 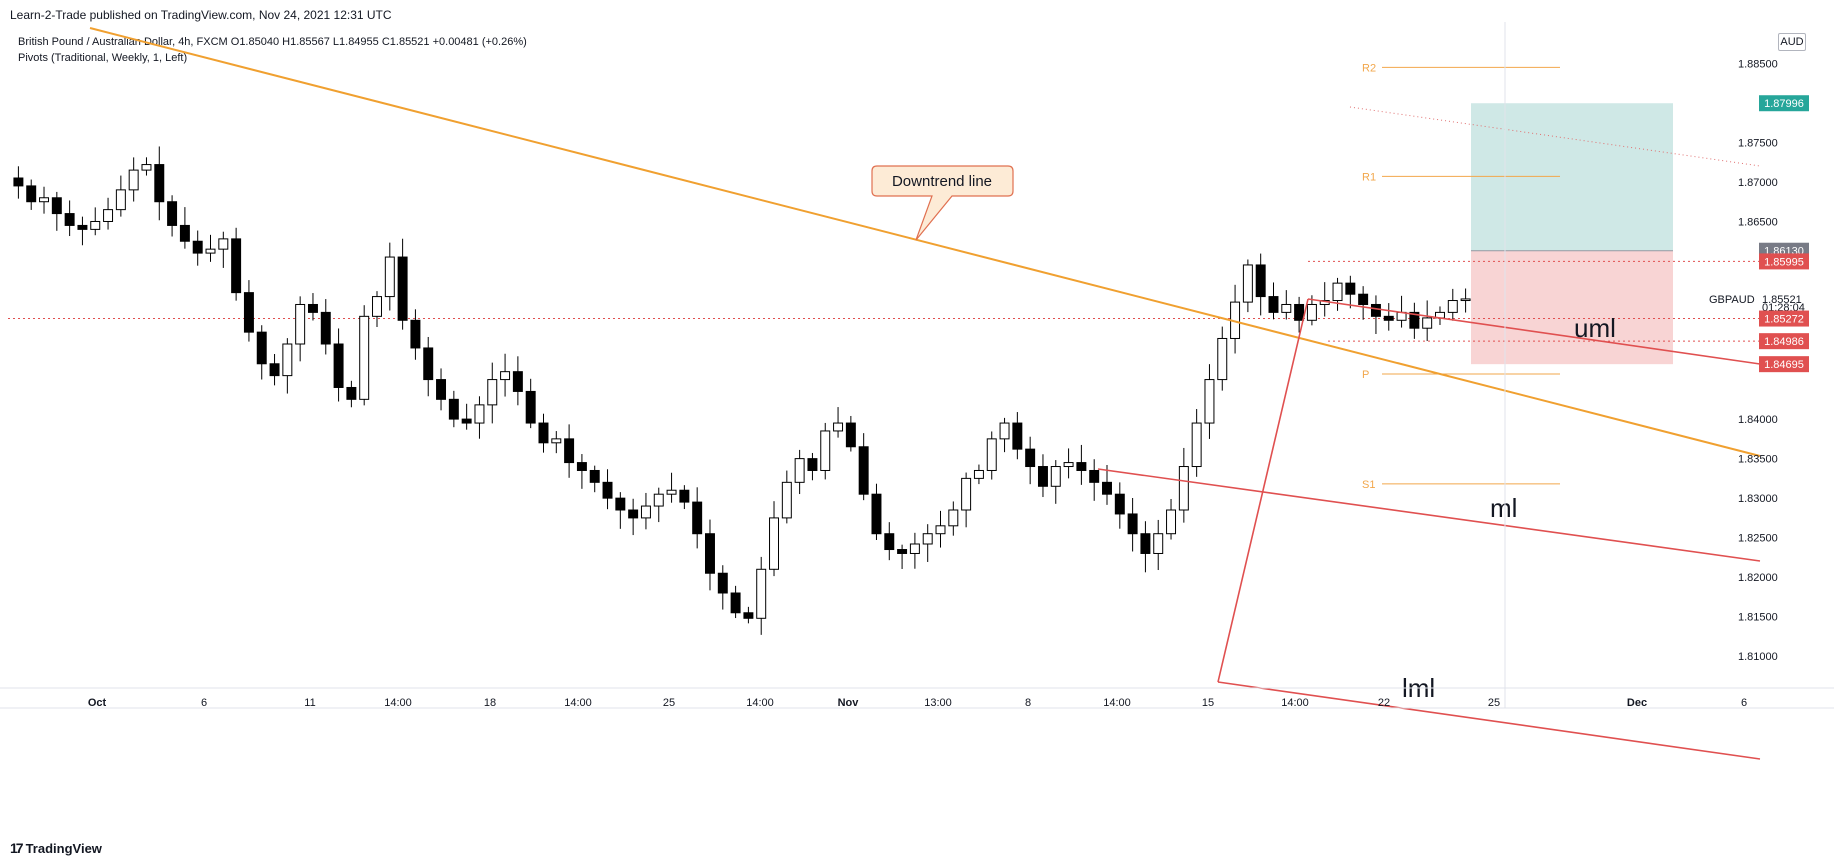 I want to click on symbol-price-tag: GBPAUD, so click(x=1732, y=300).